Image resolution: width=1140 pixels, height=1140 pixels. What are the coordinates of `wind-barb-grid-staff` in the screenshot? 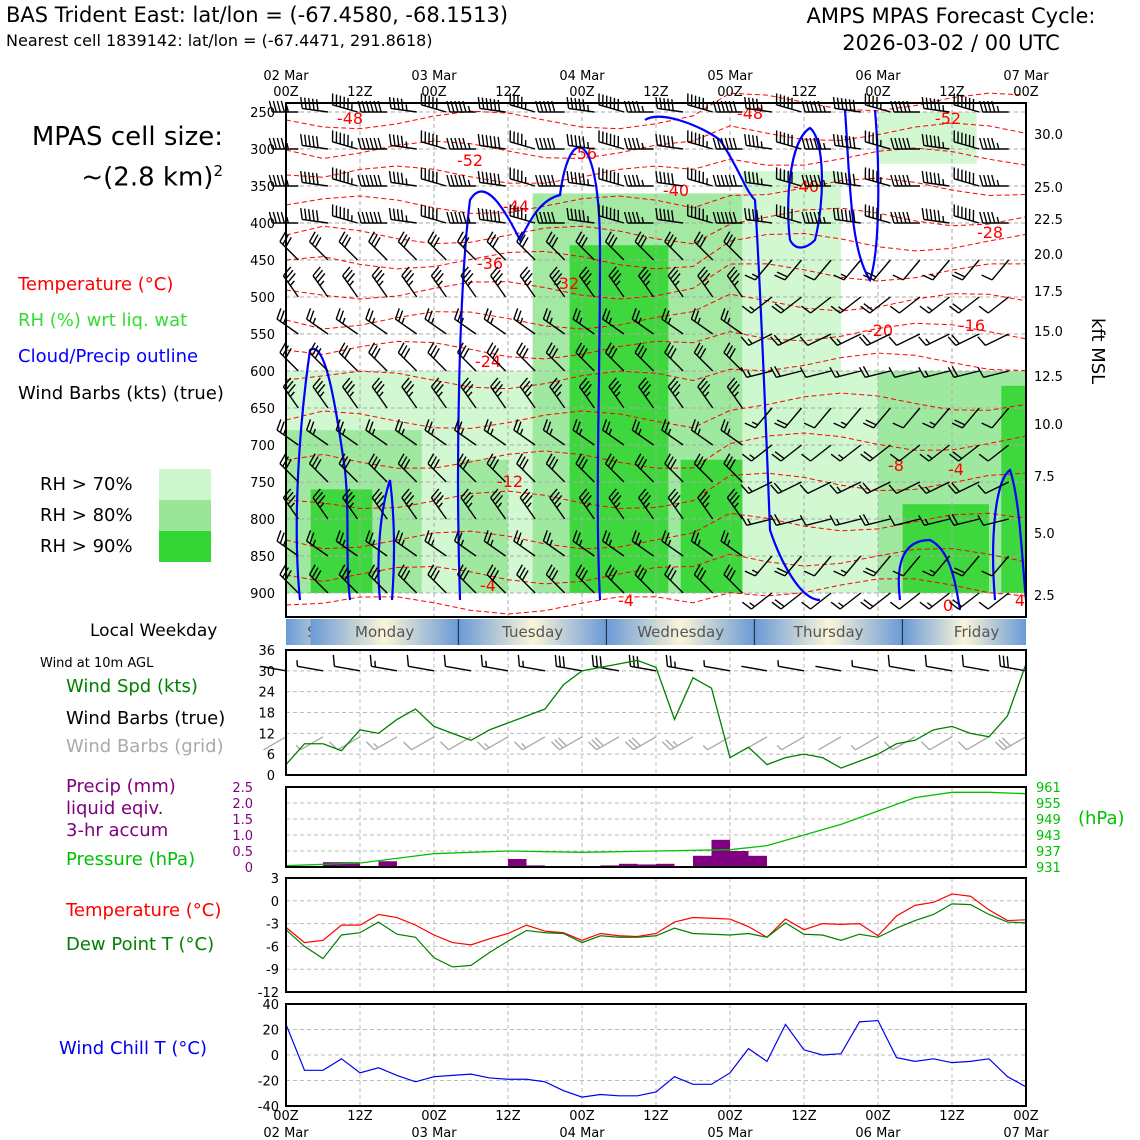 It's located at (867, 743).